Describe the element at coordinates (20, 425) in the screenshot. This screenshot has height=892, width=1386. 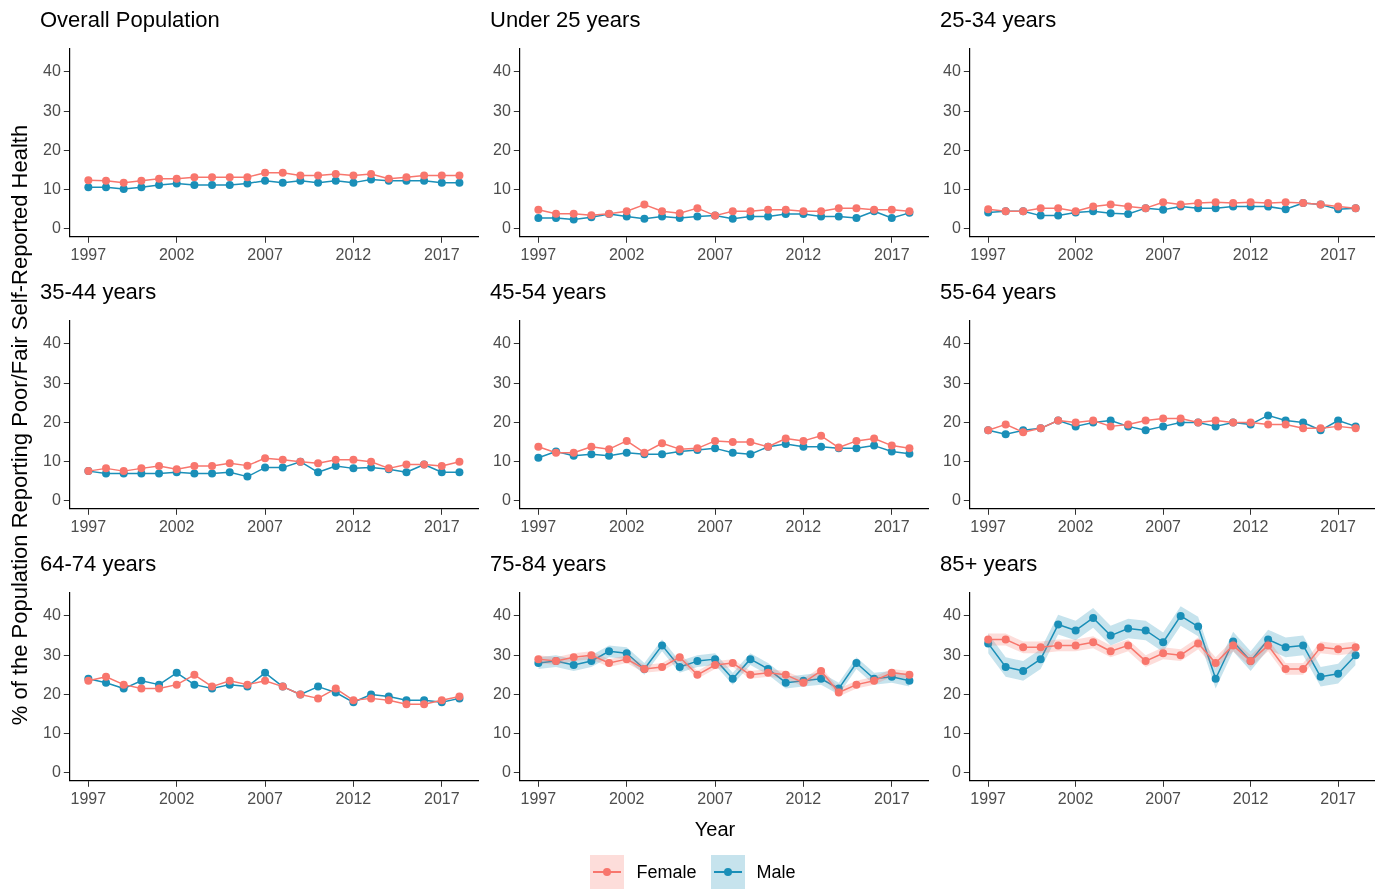
I see `y-axis-title: % of the Population Reporting Poor/Fair Self-Reported Health` at that location.